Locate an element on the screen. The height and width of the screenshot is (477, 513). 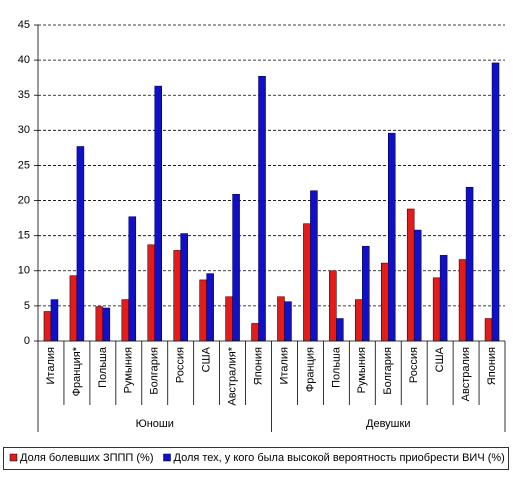
x-tick-label: Франция is located at coordinates (310, 369).